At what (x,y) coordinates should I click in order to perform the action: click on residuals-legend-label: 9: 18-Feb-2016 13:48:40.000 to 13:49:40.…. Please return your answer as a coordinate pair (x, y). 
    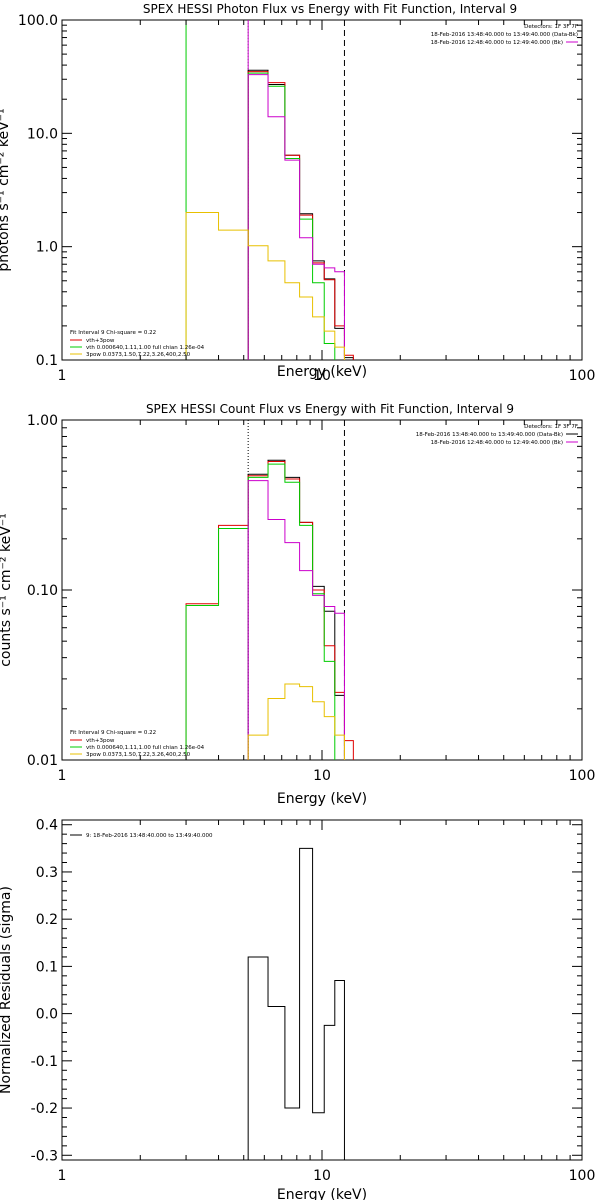
    Looking at the image, I should click on (149, 836).